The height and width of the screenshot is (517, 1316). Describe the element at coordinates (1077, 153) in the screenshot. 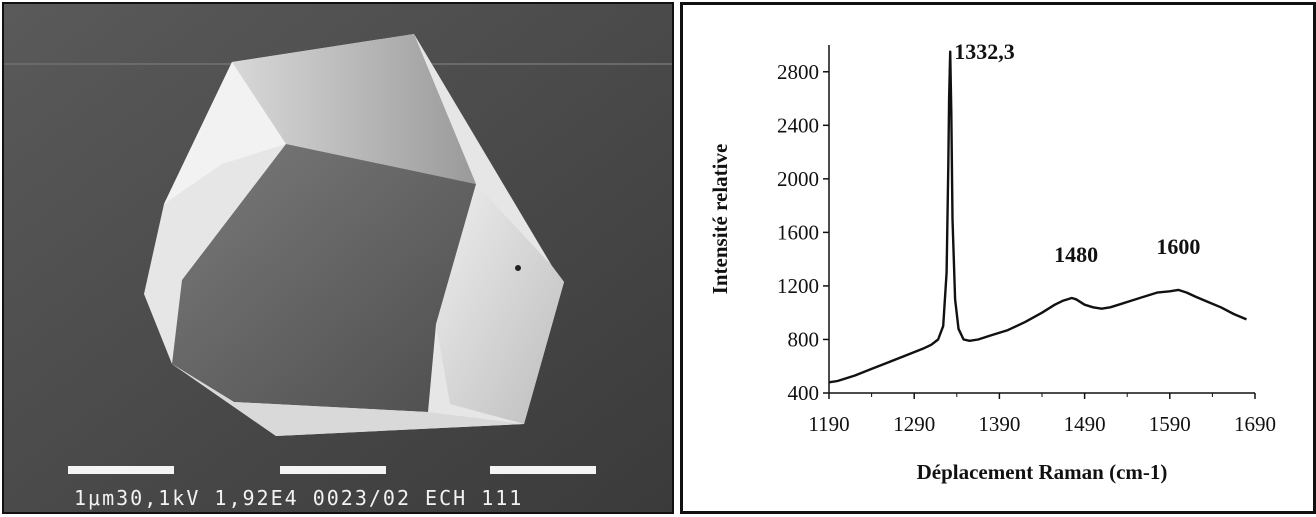

I see `chart-annotations: 1332,3 1480 1600` at that location.